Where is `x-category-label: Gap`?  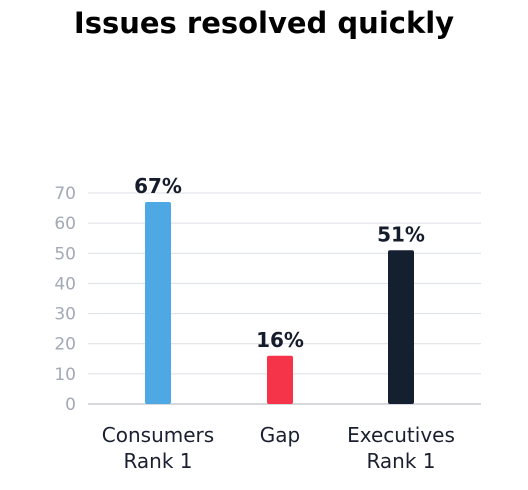 x-category-label: Gap is located at coordinates (280, 435).